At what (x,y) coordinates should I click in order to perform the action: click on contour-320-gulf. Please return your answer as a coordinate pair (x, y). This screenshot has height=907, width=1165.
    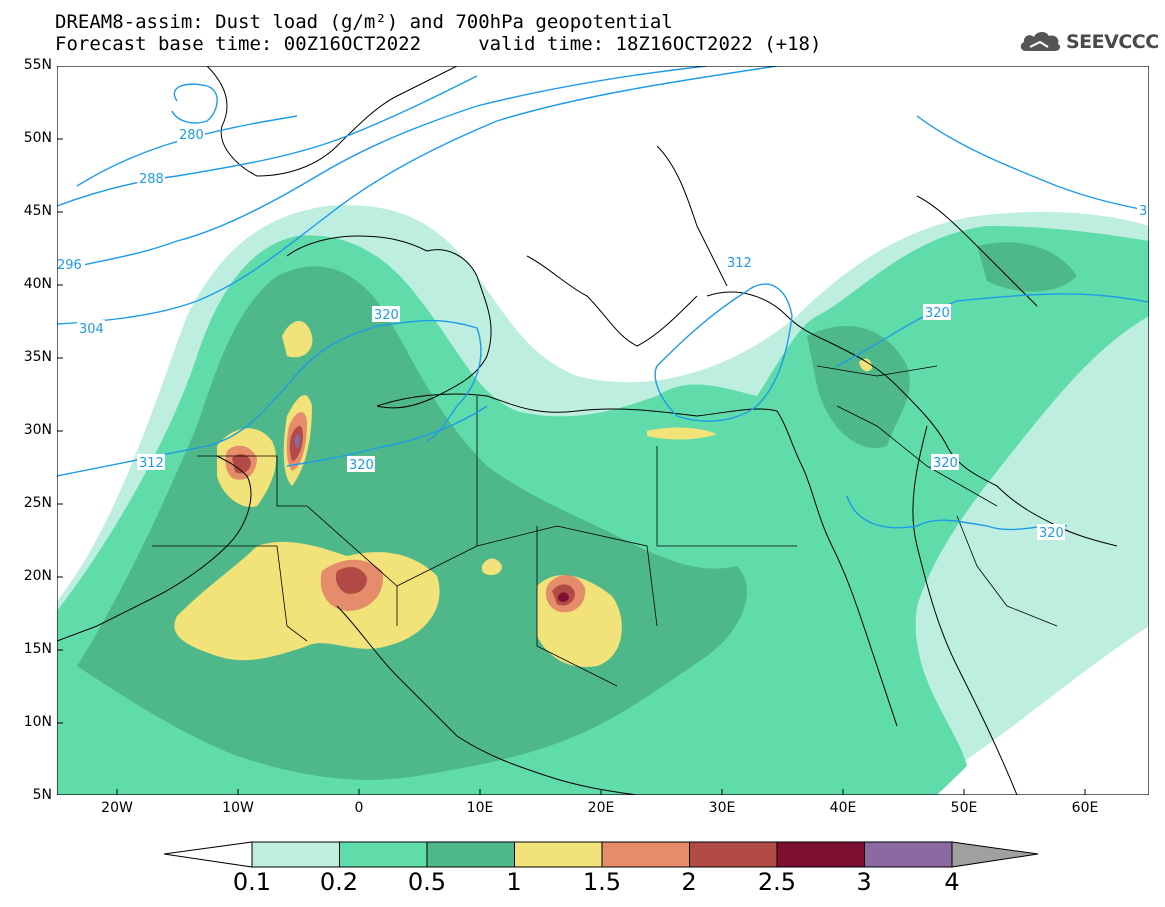
    Looking at the image, I should click on (957, 513).